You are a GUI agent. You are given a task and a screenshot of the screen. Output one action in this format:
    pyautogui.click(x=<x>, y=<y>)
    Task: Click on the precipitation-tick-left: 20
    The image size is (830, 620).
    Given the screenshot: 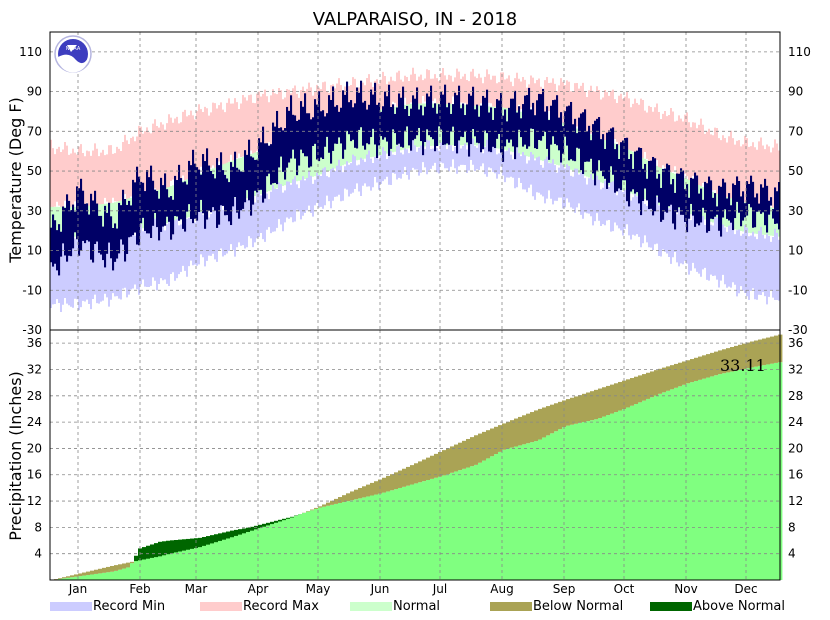 What is the action you would take?
    pyautogui.click(x=34, y=448)
    